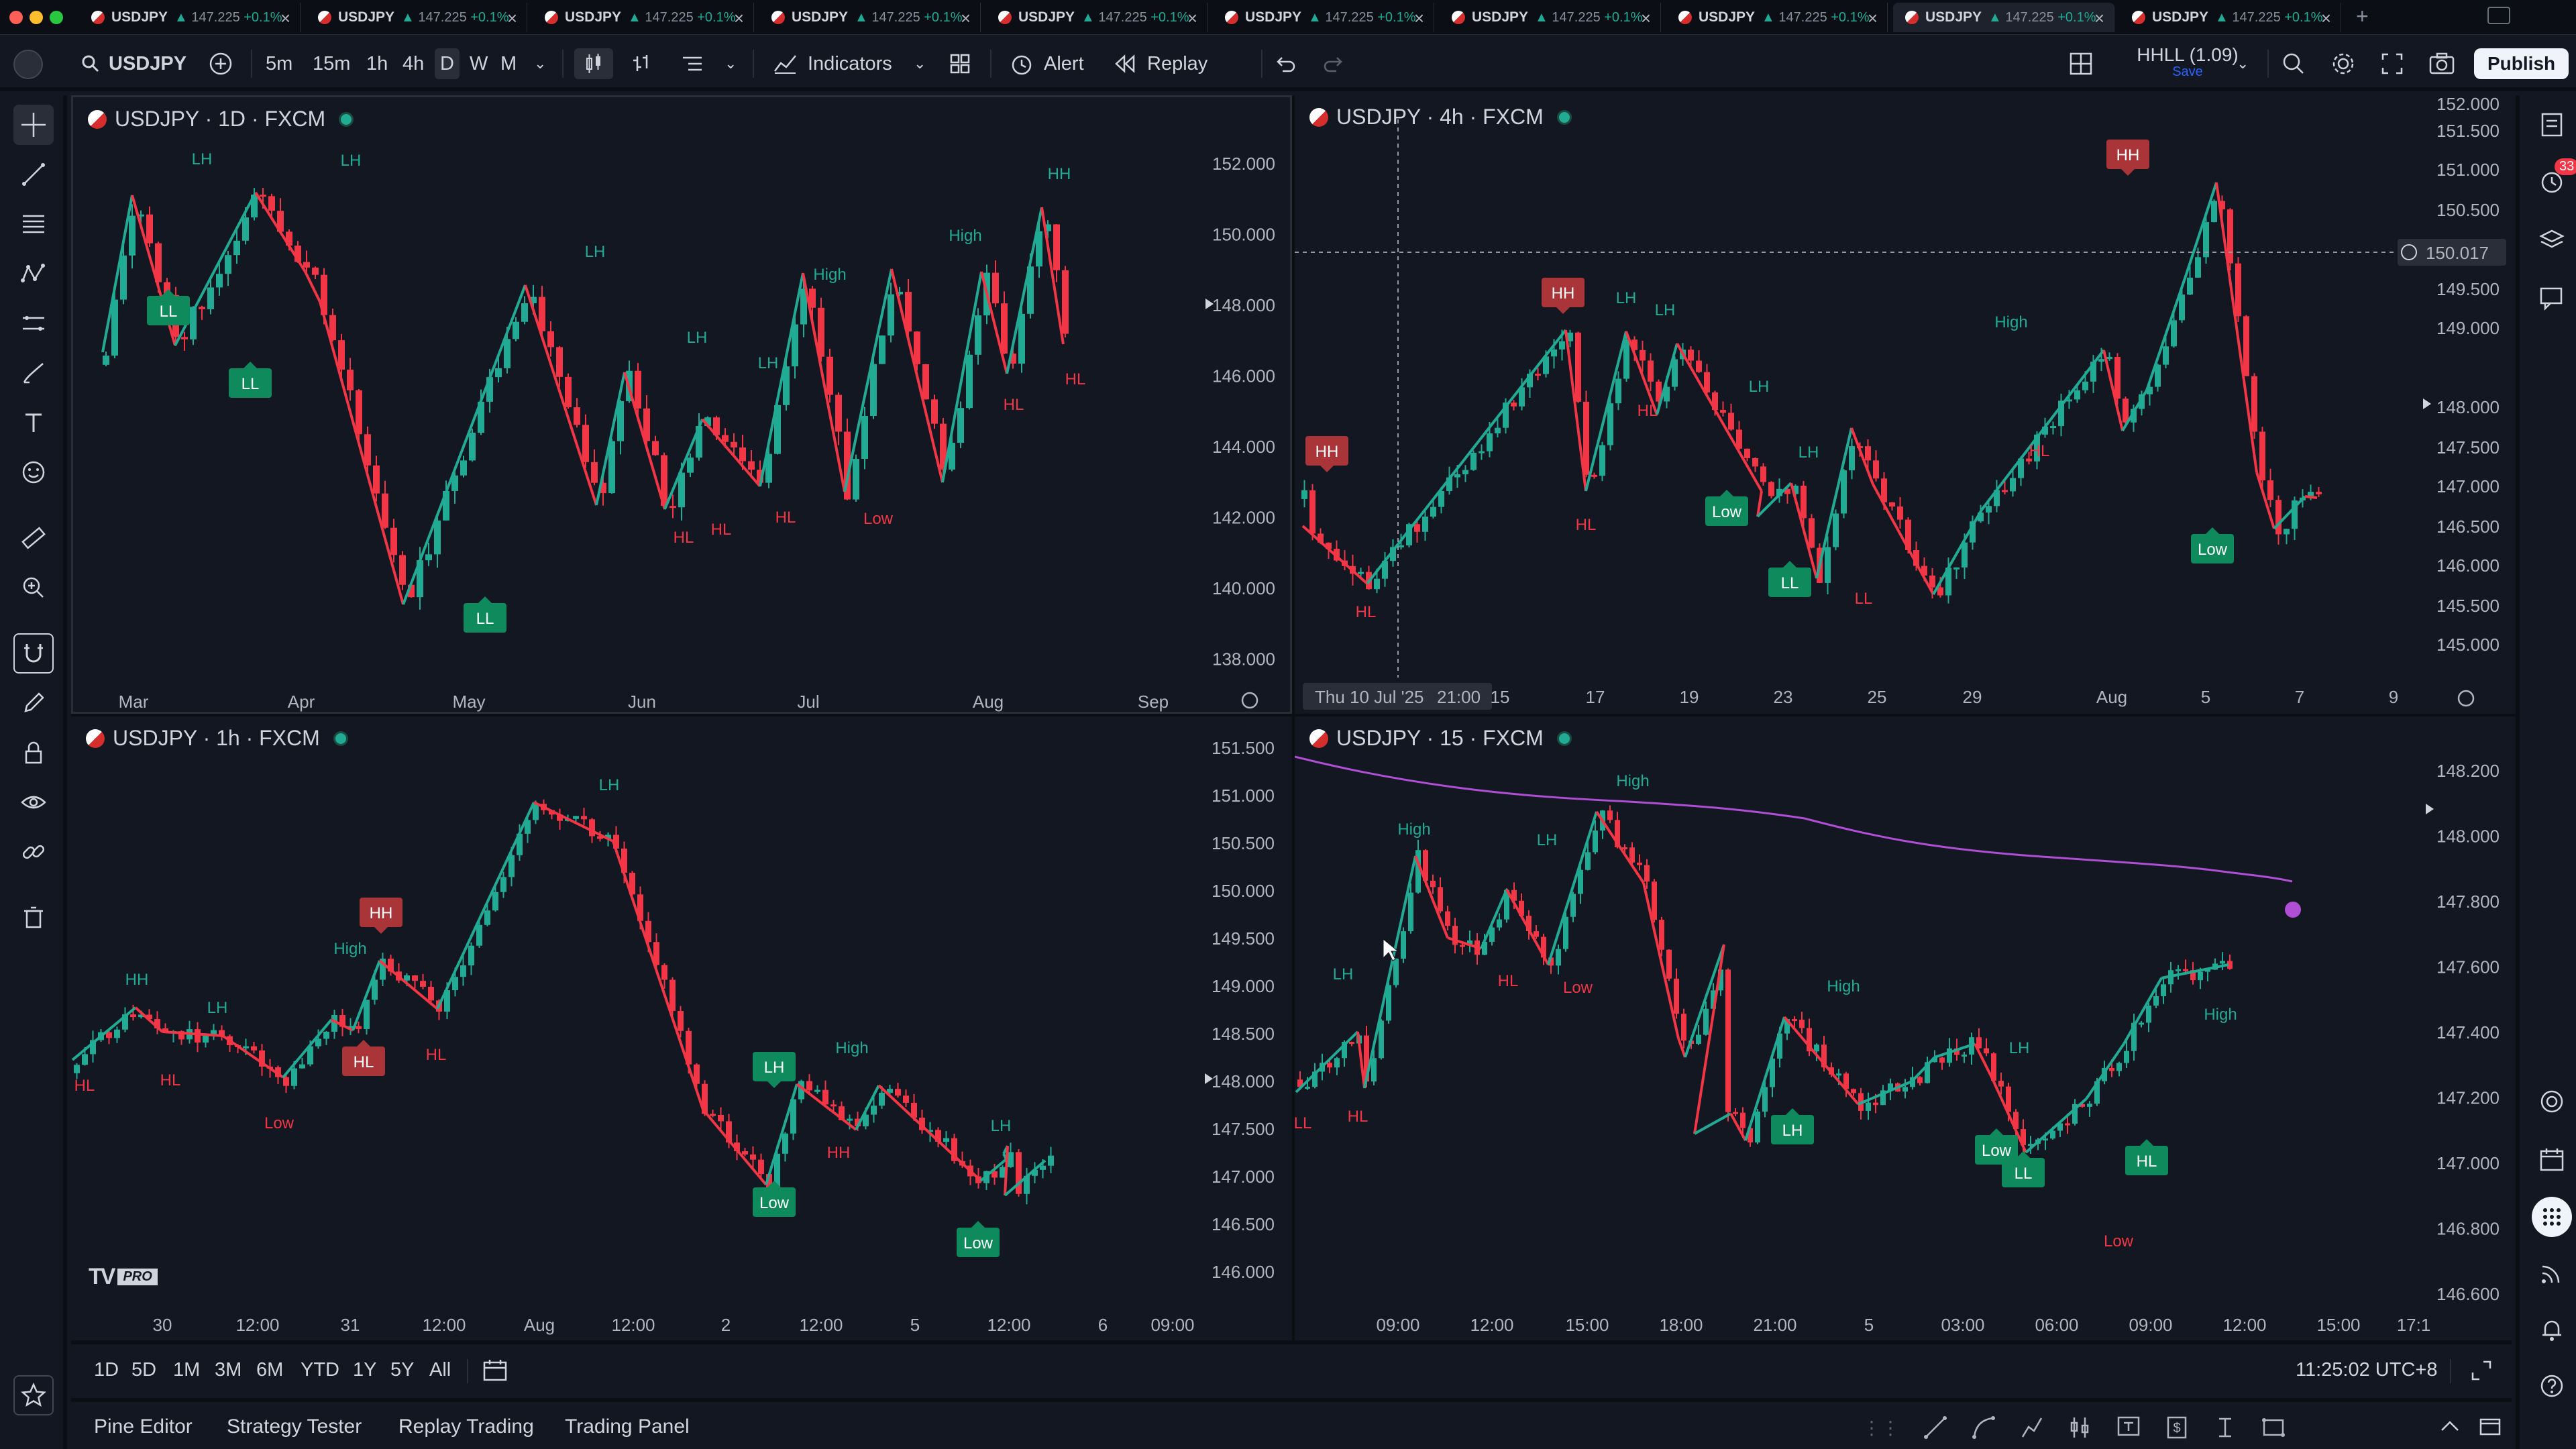 This screenshot has height=1449, width=2576. I want to click on rectangle-fav-icon, so click(2273, 1427).